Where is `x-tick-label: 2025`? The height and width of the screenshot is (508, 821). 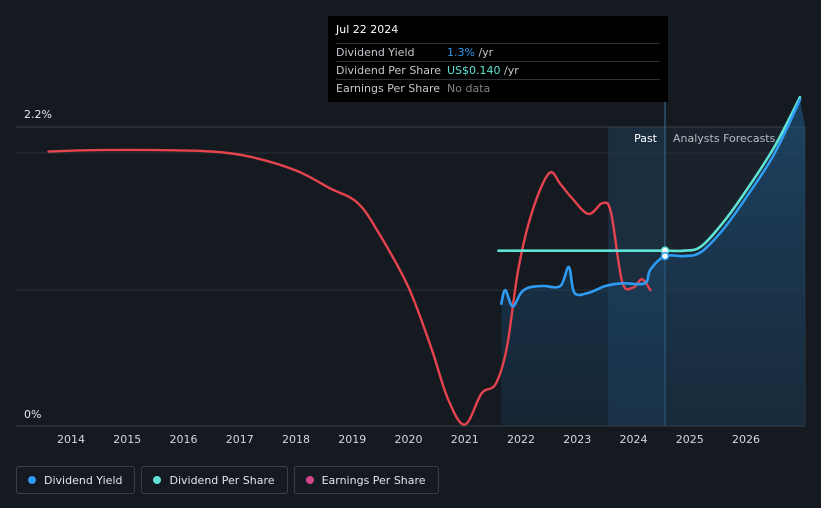
x-tick-label: 2025 is located at coordinates (690, 439).